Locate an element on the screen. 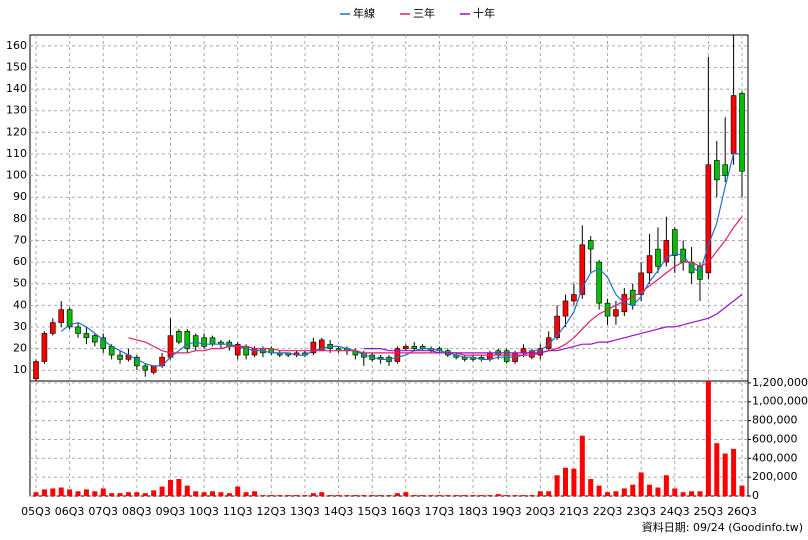 This screenshot has width=808, height=540. x-tick-label: 25Q3 is located at coordinates (709, 511).